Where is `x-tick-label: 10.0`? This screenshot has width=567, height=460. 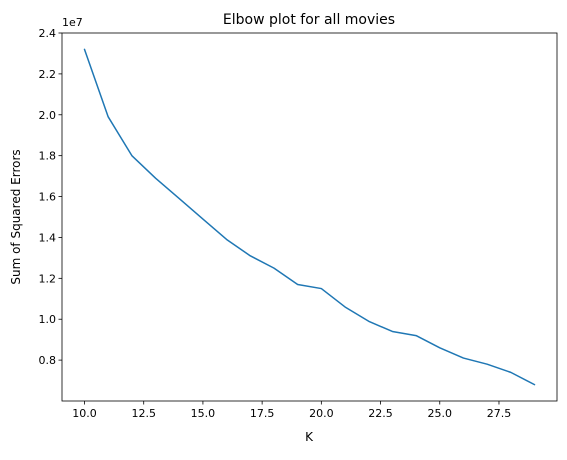
x-tick-label: 10.0 is located at coordinates (84, 413).